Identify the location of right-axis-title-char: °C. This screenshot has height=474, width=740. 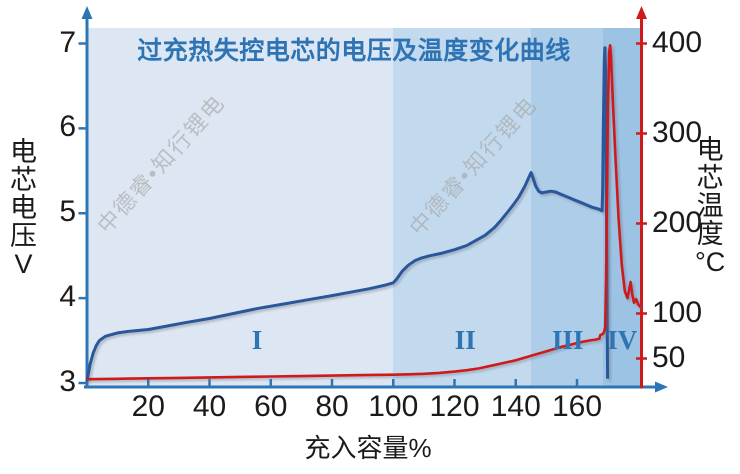
(710, 262).